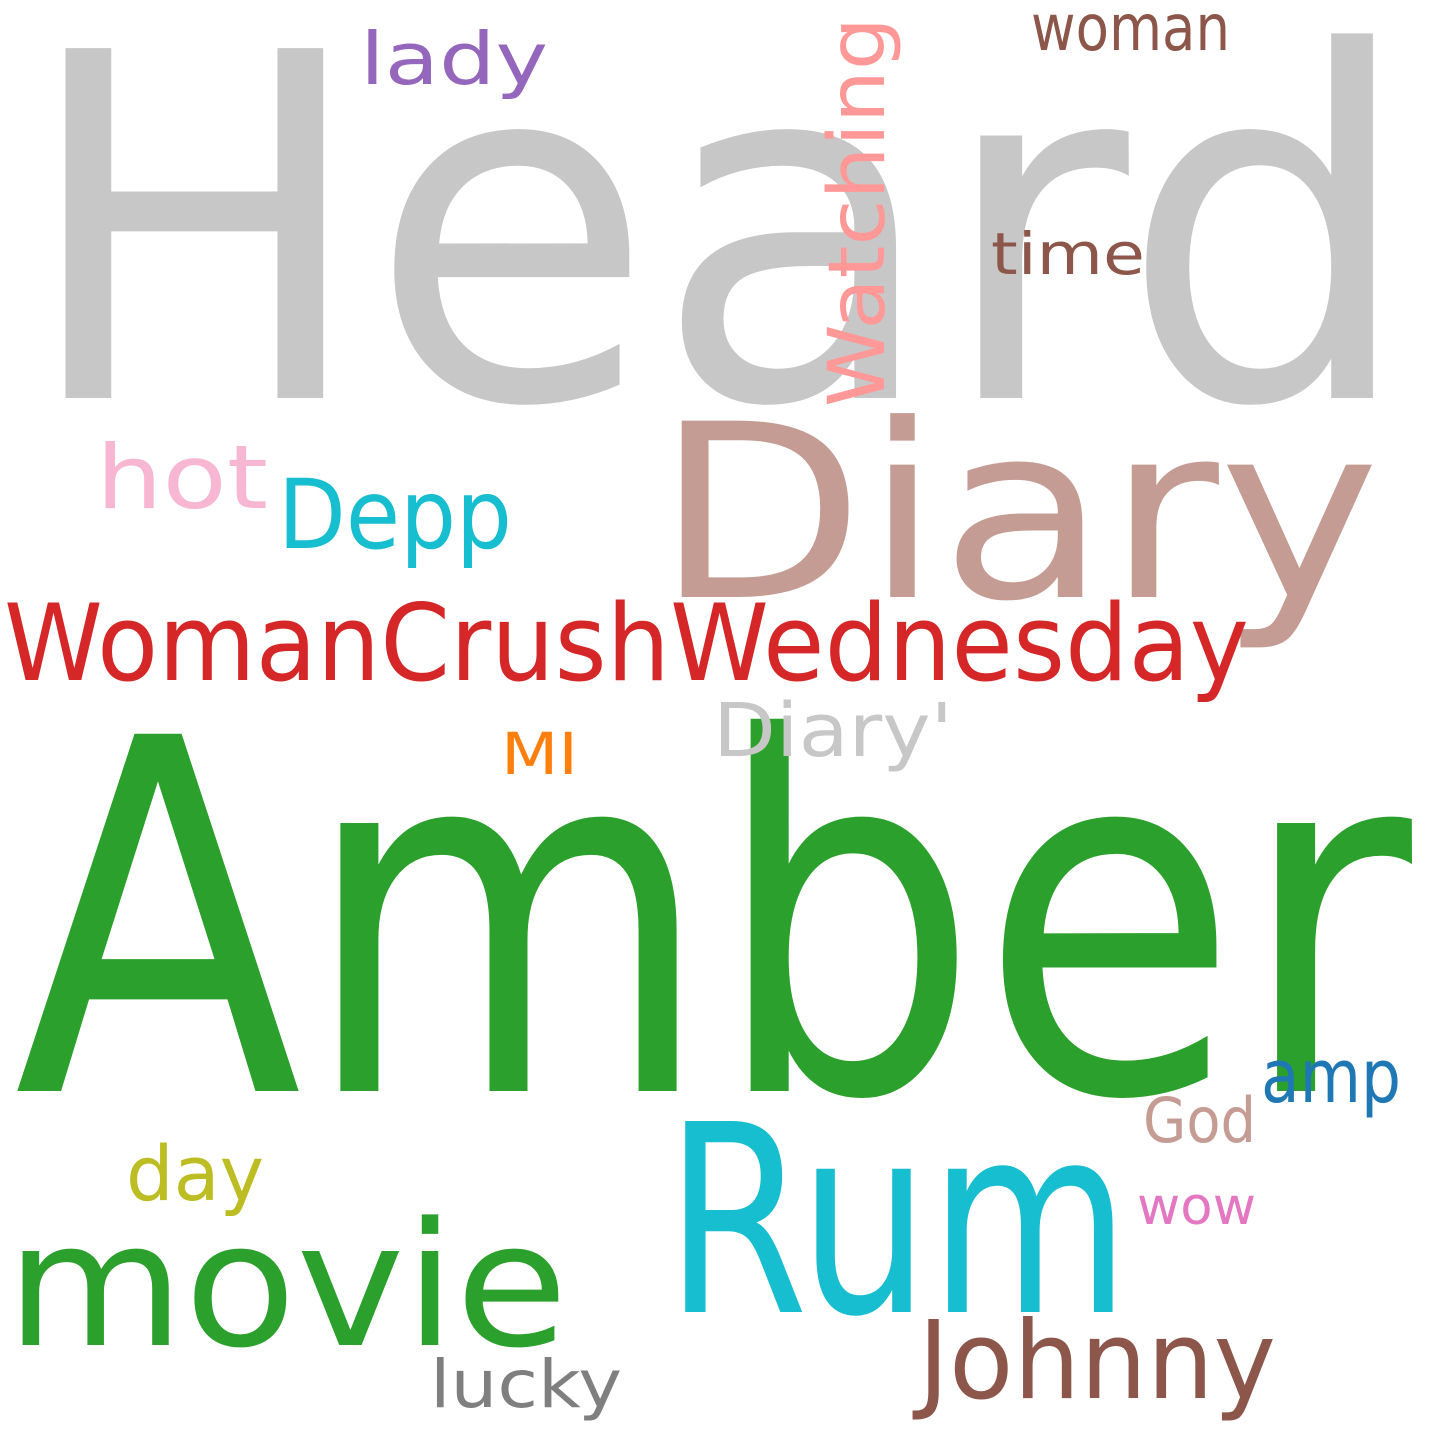 The width and height of the screenshot is (1440, 1440). Describe the element at coordinates (1199, 1120) in the screenshot. I see `word-god: God` at that location.